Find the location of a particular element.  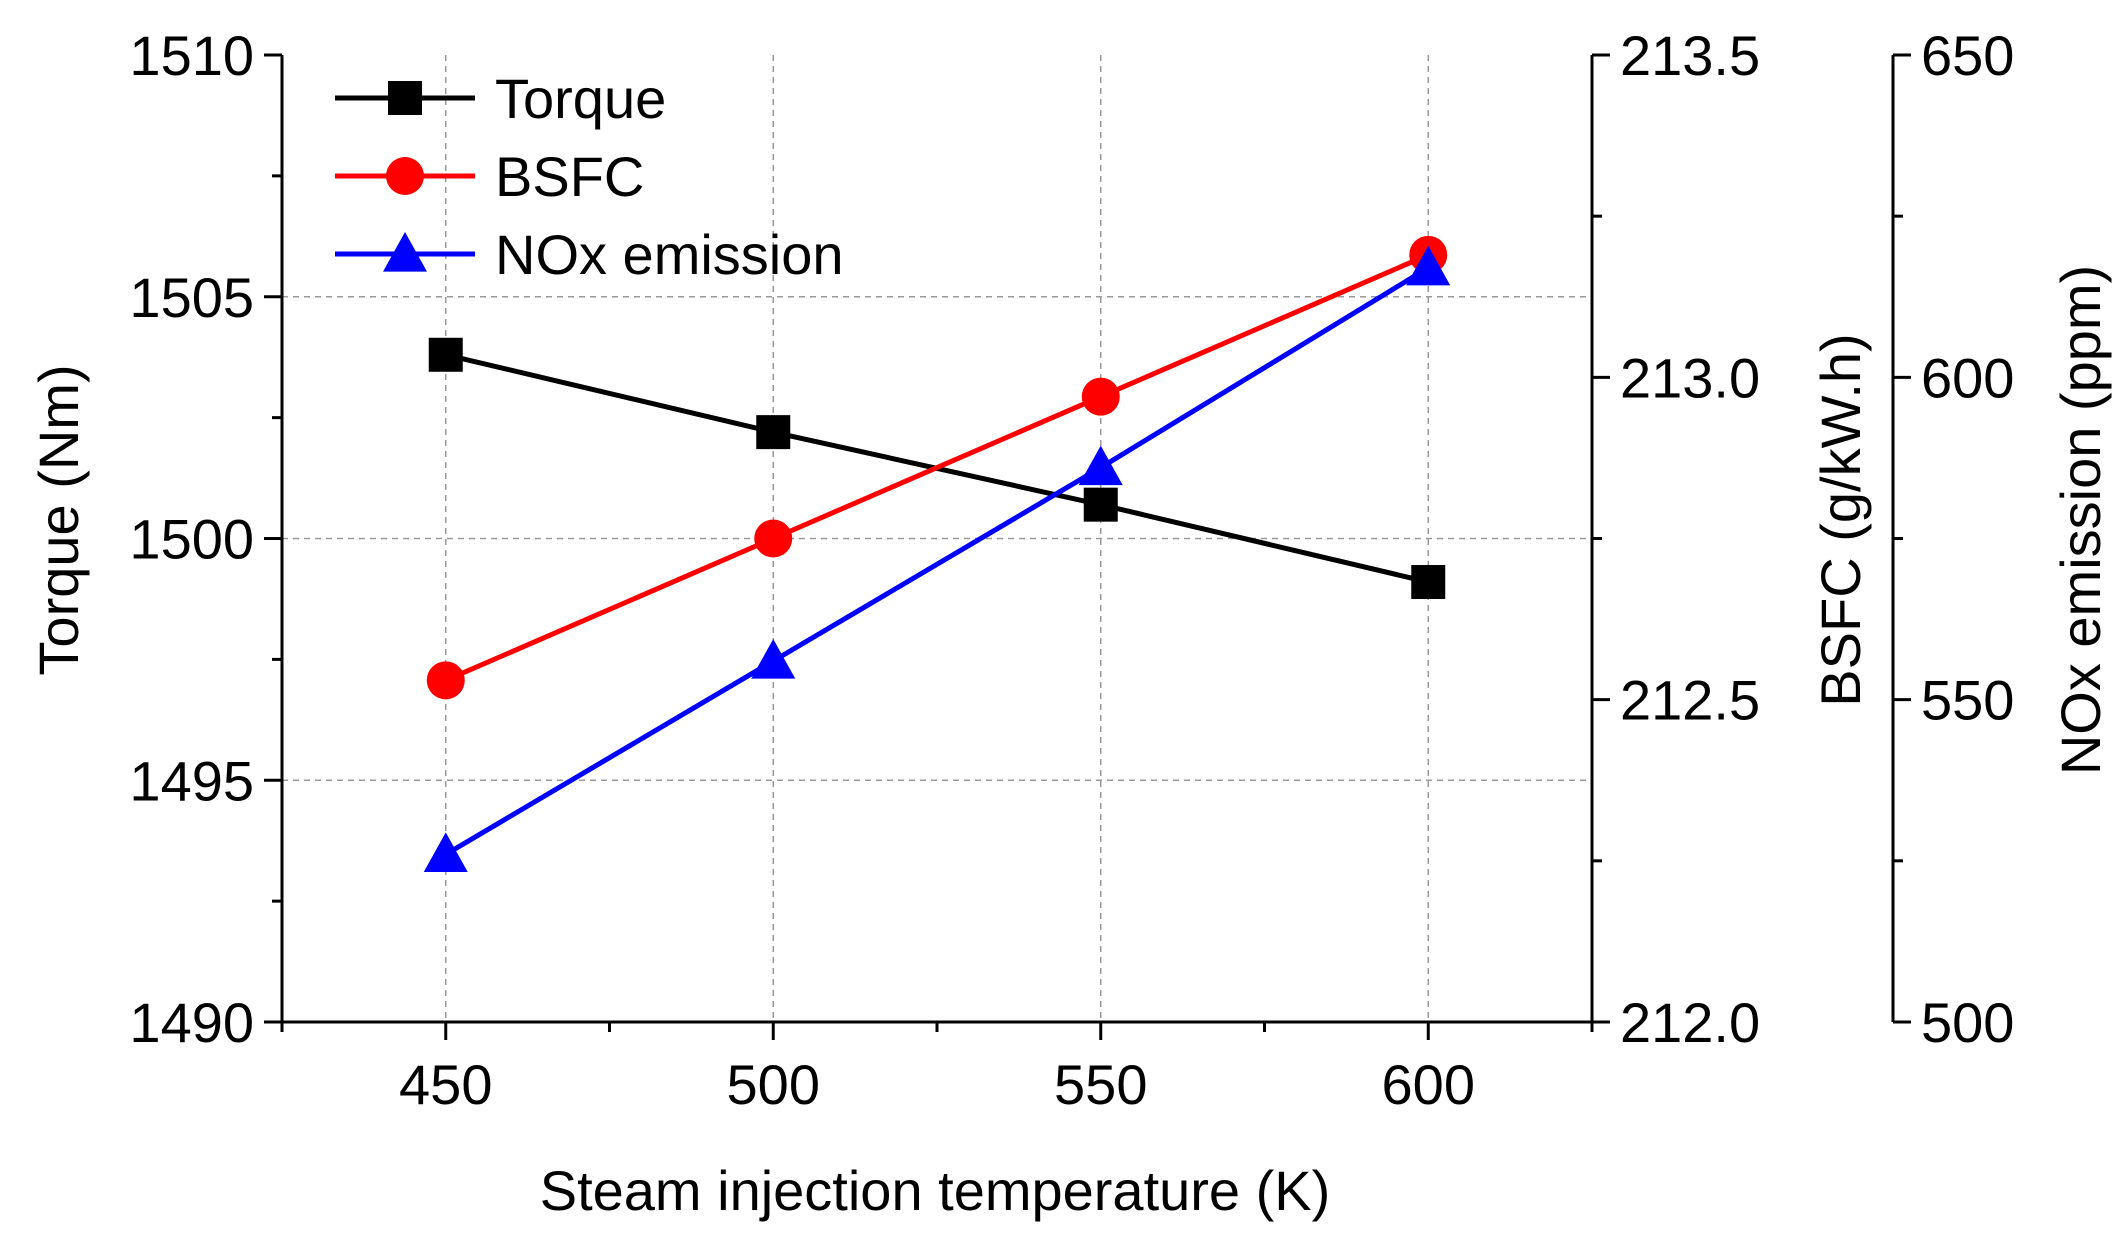

nox-tick-label: 600 is located at coordinates (1967, 377).